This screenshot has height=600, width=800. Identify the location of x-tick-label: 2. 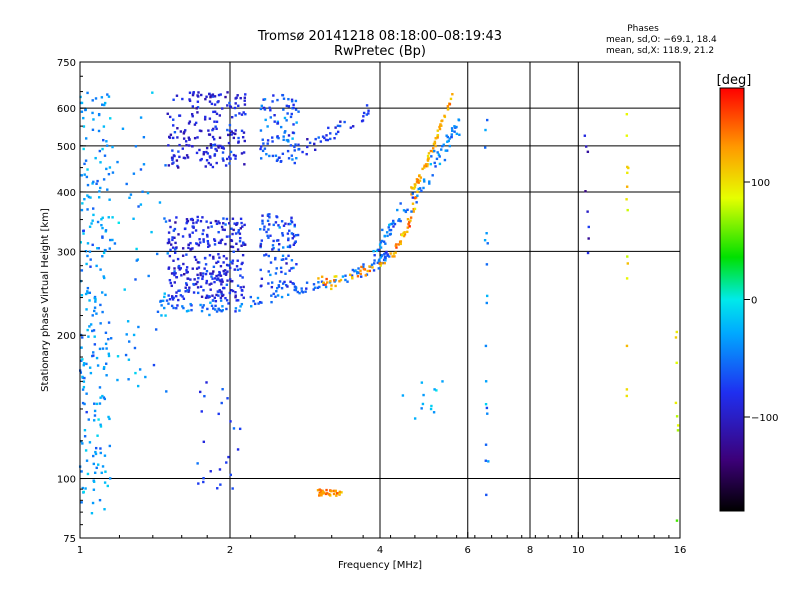
(230, 550).